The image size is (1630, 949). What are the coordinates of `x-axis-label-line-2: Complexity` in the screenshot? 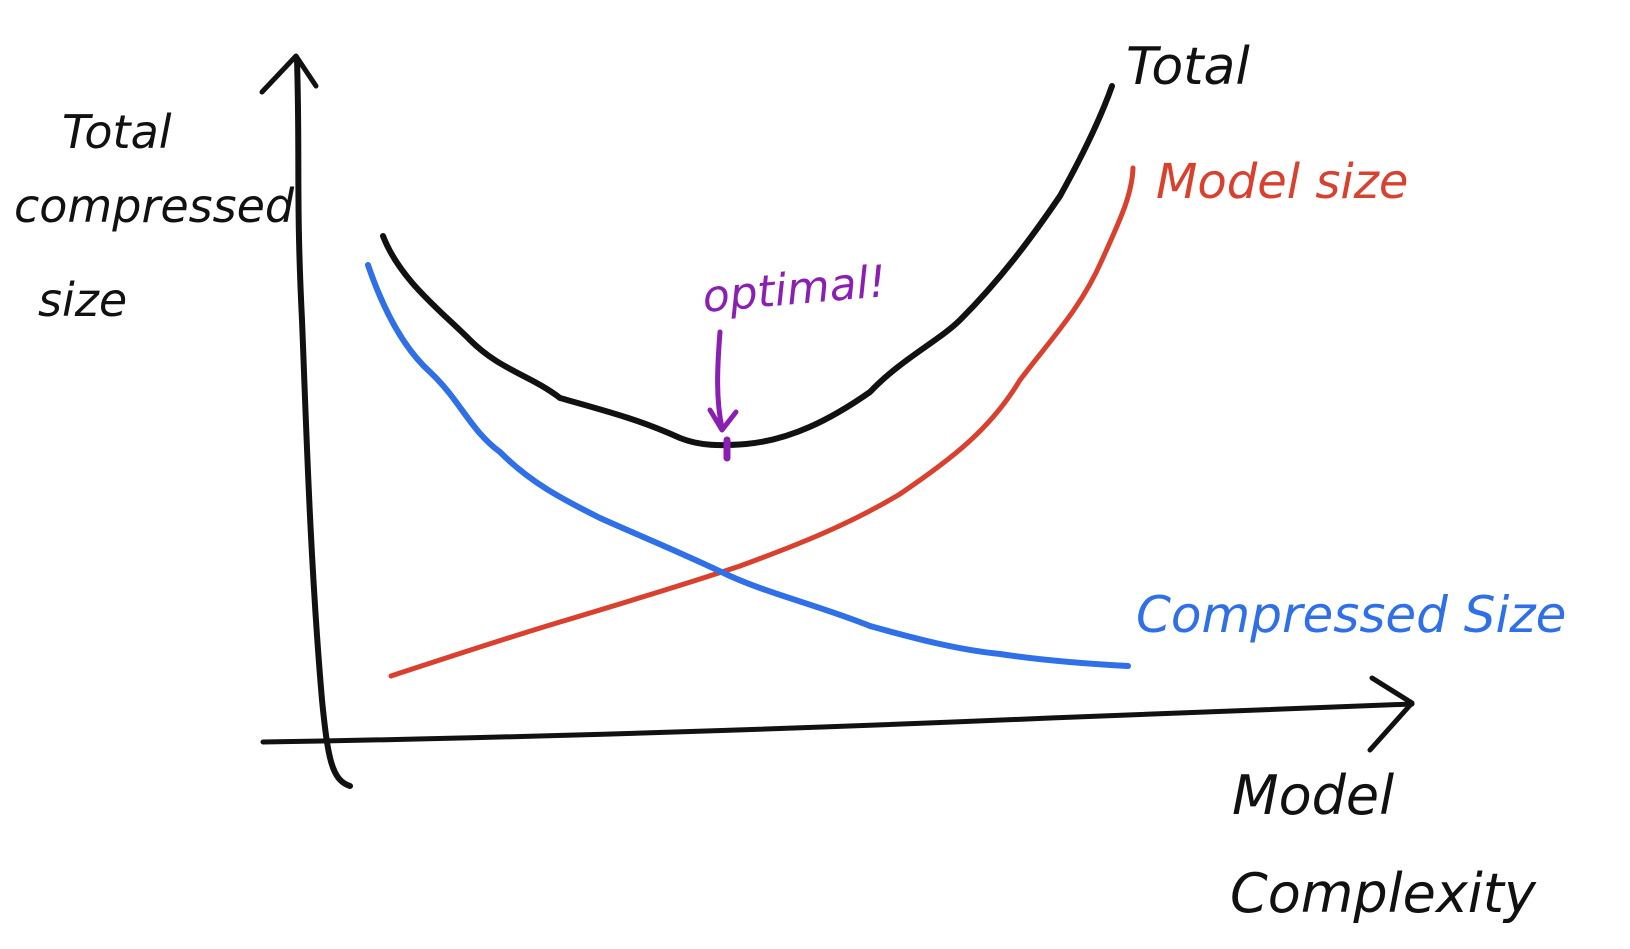 It's located at (1383, 893).